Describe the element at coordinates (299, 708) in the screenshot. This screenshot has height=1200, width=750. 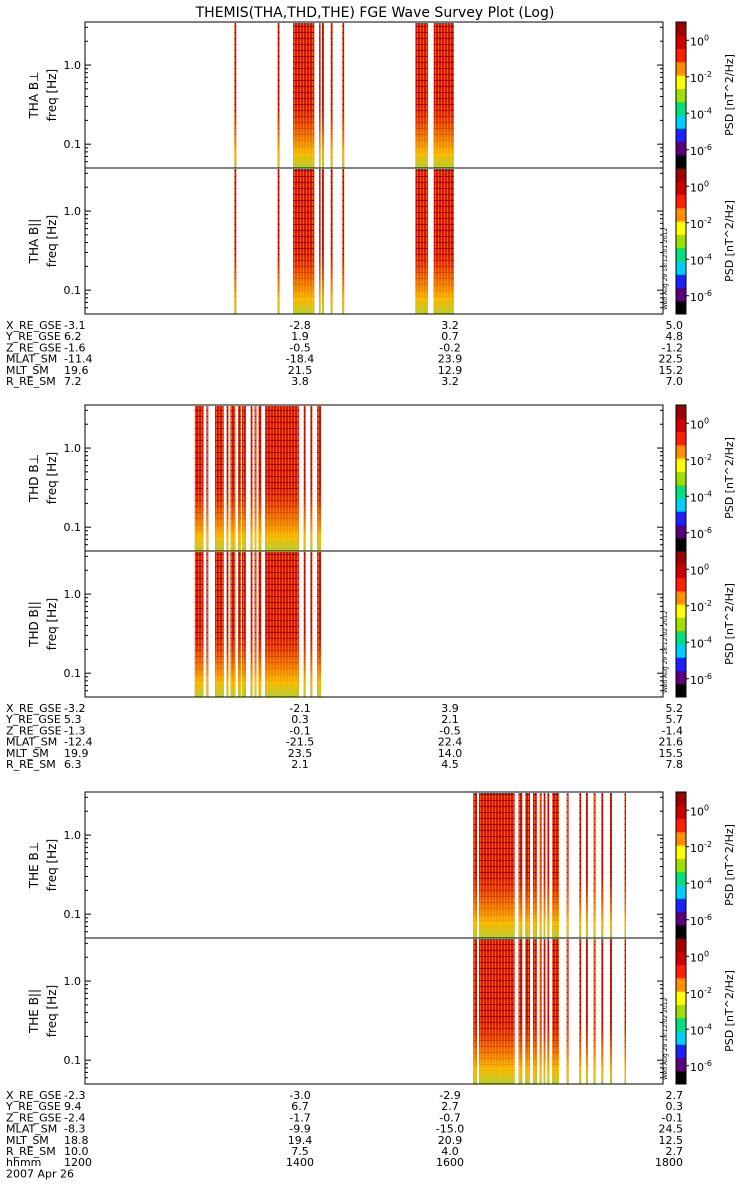
I see `ephemeris-value: -2.1` at that location.